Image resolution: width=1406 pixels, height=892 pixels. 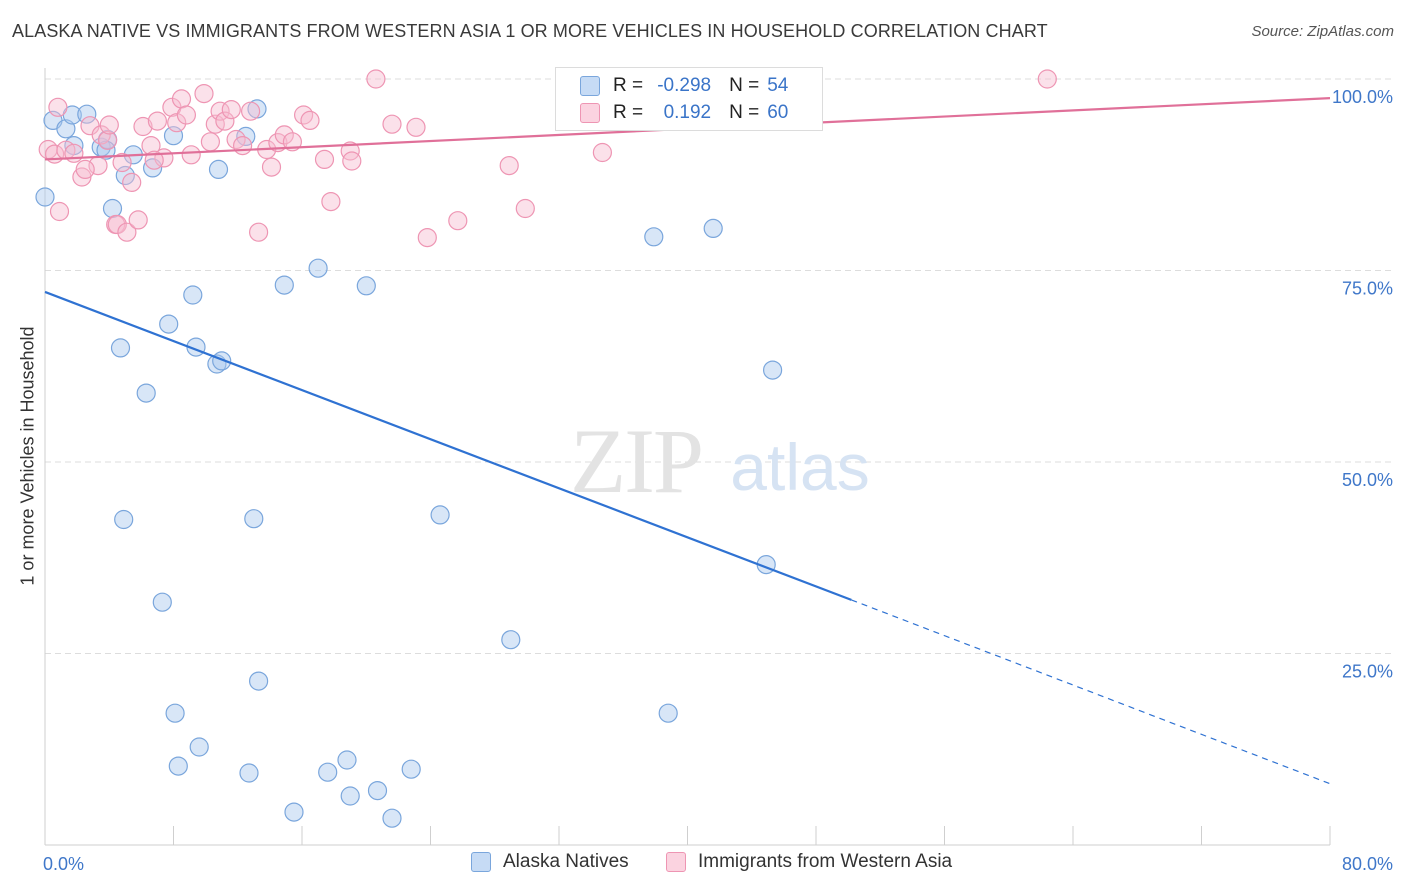 I want to click on series-immigrants-western-asia, so click(x=547, y=158).